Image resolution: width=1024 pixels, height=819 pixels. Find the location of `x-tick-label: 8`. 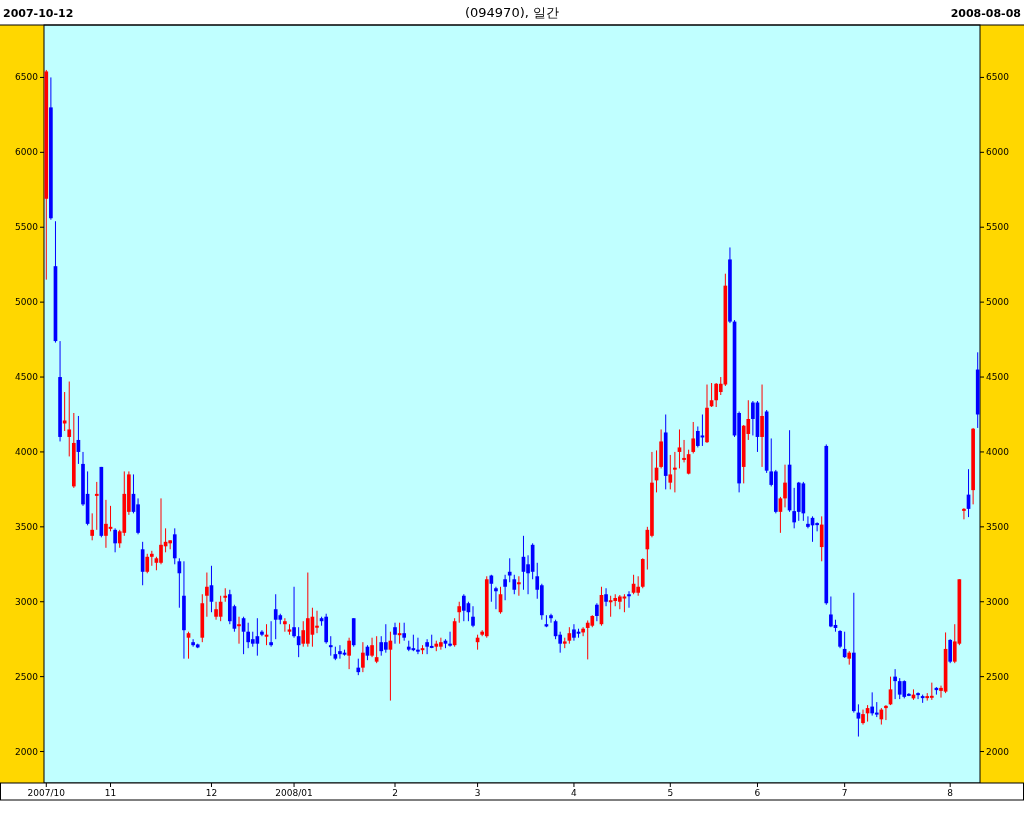

x-tick-label: 8 is located at coordinates (950, 793).